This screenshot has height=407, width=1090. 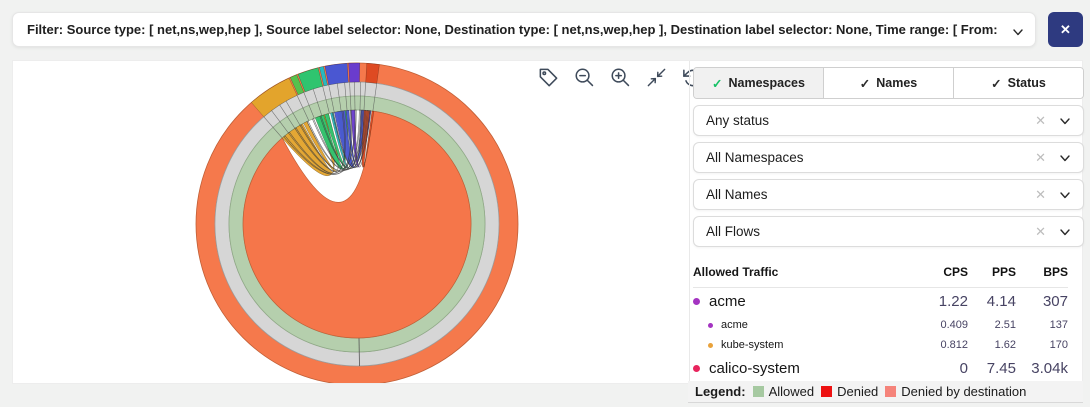 I want to click on allowed-swatch, so click(x=758, y=391).